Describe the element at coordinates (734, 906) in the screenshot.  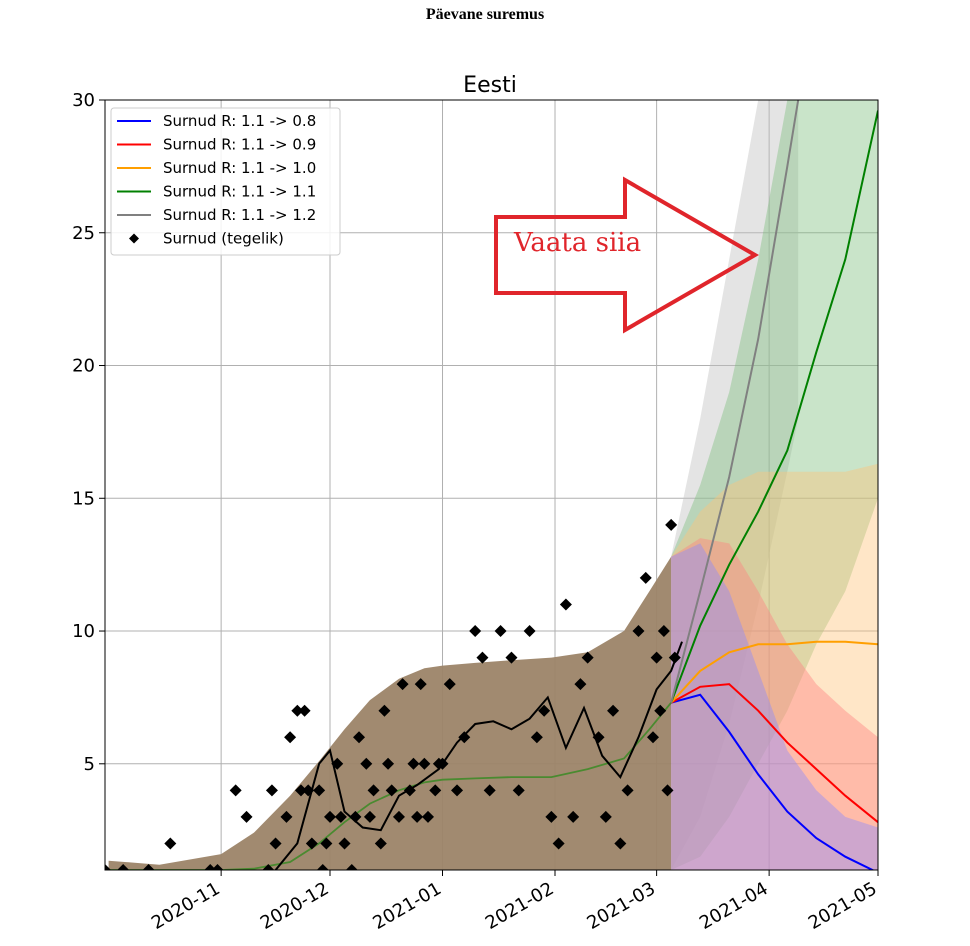
I see `x-tick-label: 2021-04` at that location.